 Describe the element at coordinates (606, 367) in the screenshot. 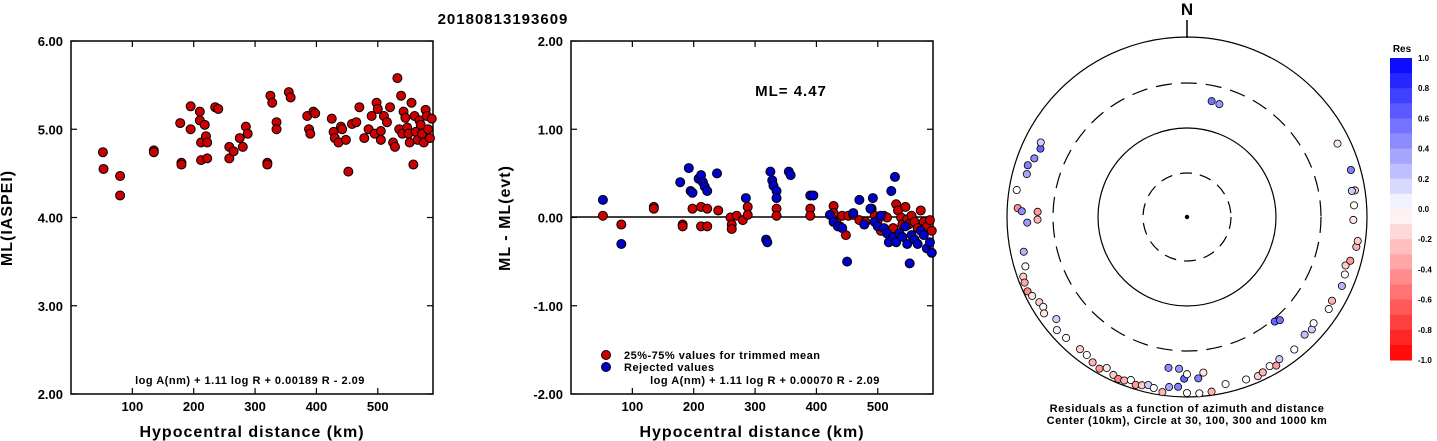

I see `legend-marker-rejected` at that location.